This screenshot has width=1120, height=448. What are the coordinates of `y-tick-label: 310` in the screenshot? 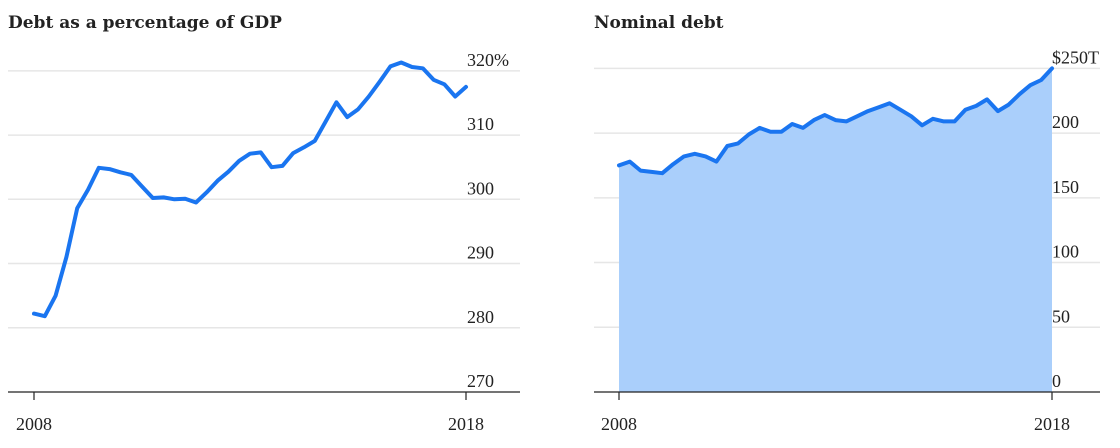 It's located at (480, 124).